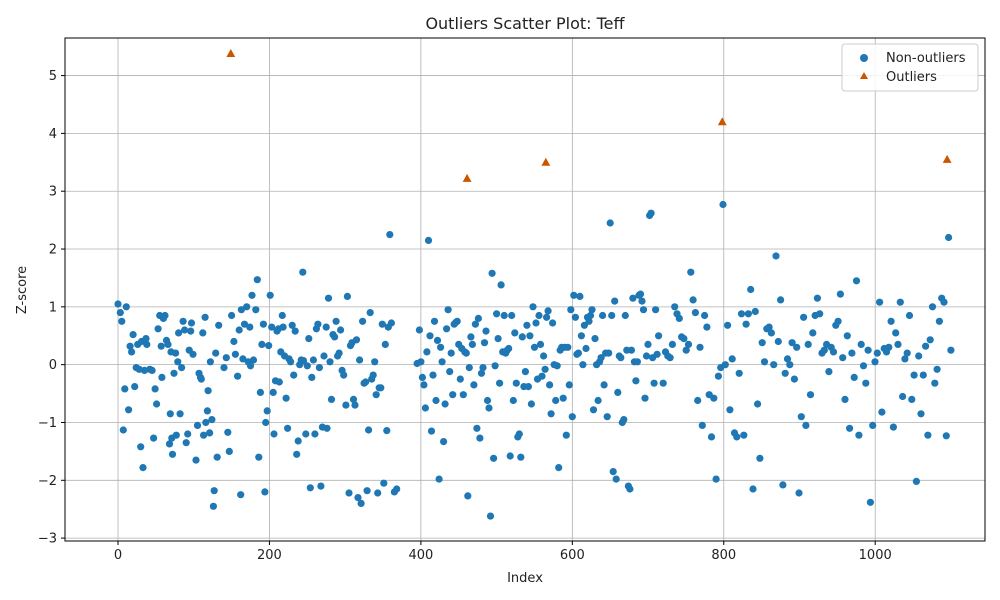 Image resolution: width=1000 pixels, height=600 pixels. I want to click on x-tick-label: 800, so click(723, 555).